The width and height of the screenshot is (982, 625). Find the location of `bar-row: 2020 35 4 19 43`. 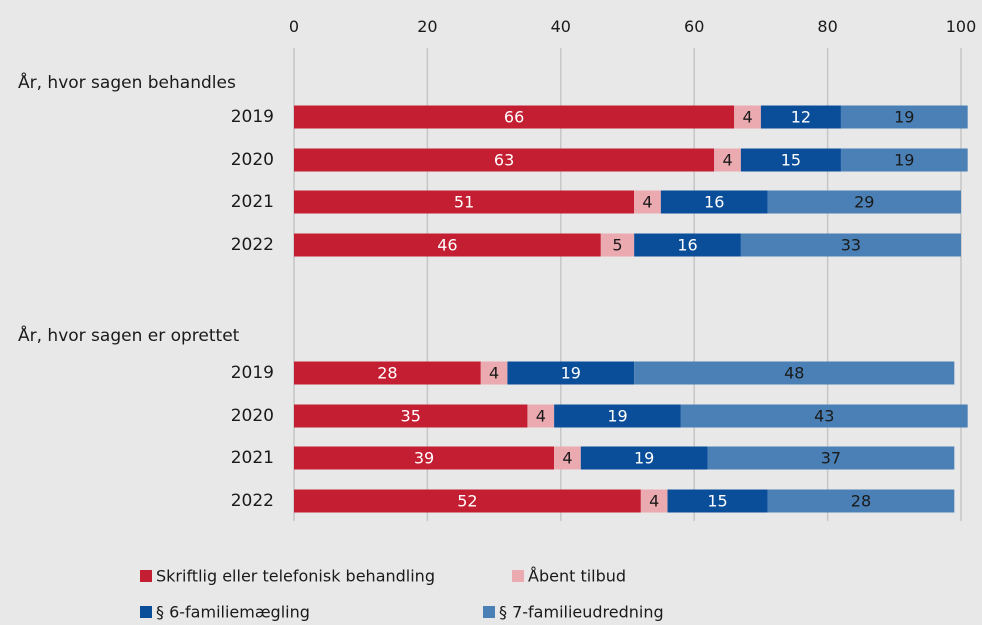

bar-row: 2020 35 4 19 43 is located at coordinates (599, 416).